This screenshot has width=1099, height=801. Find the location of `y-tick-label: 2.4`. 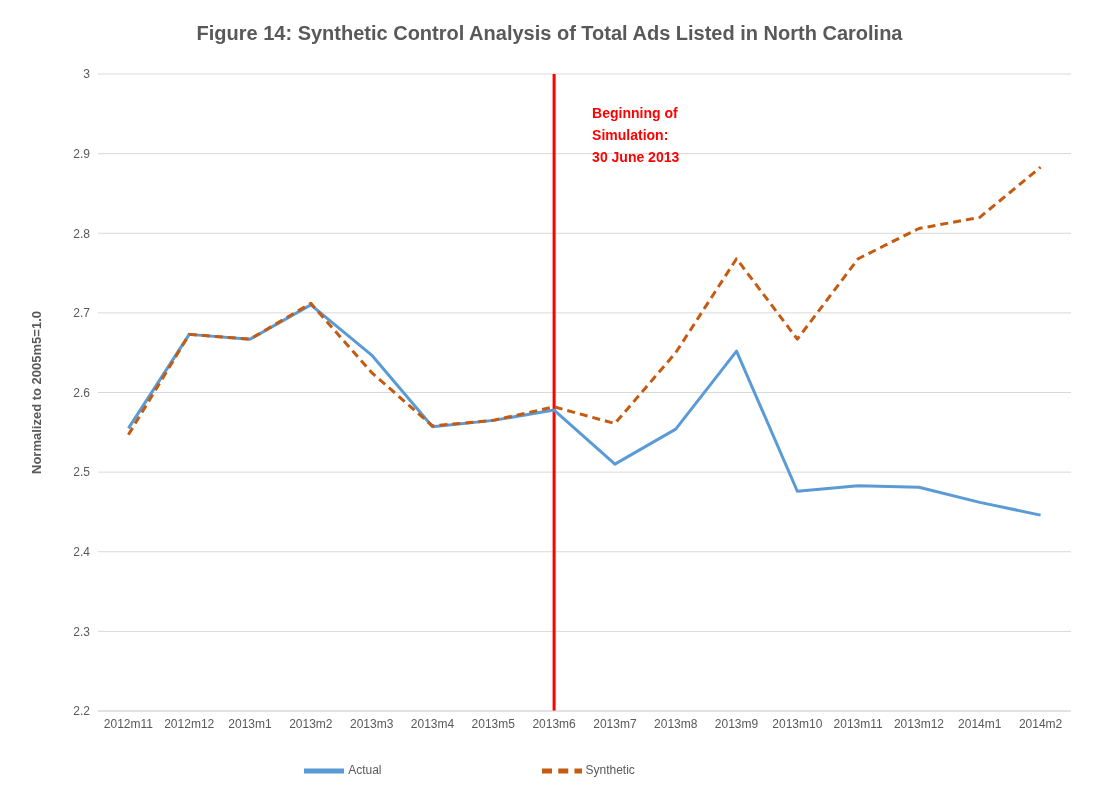

y-tick-label: 2.4 is located at coordinates (82, 552).